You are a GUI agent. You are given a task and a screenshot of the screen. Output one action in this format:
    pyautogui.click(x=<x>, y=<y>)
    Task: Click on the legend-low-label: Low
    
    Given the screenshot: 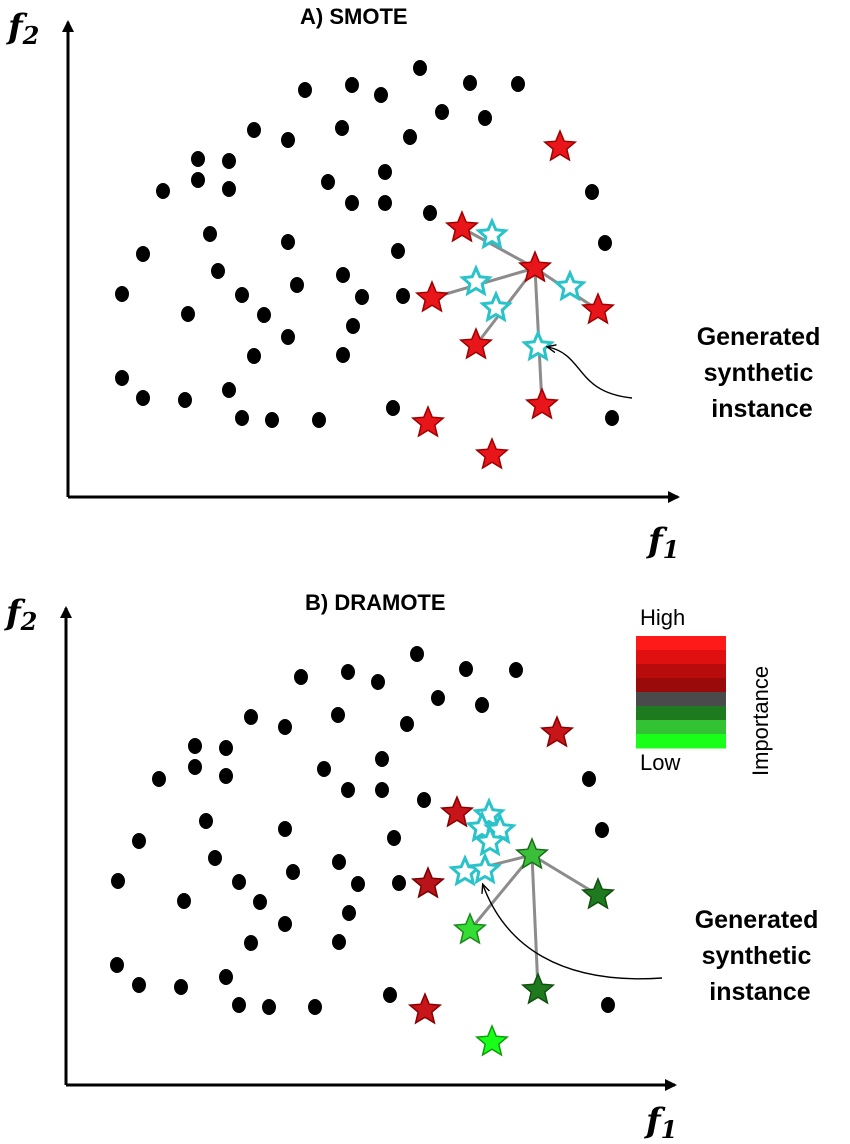 What is the action you would take?
    pyautogui.click(x=660, y=762)
    